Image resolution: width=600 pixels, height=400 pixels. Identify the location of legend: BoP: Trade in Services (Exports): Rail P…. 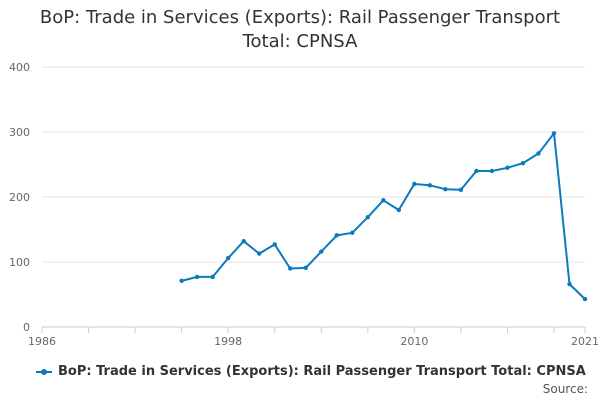
(311, 371).